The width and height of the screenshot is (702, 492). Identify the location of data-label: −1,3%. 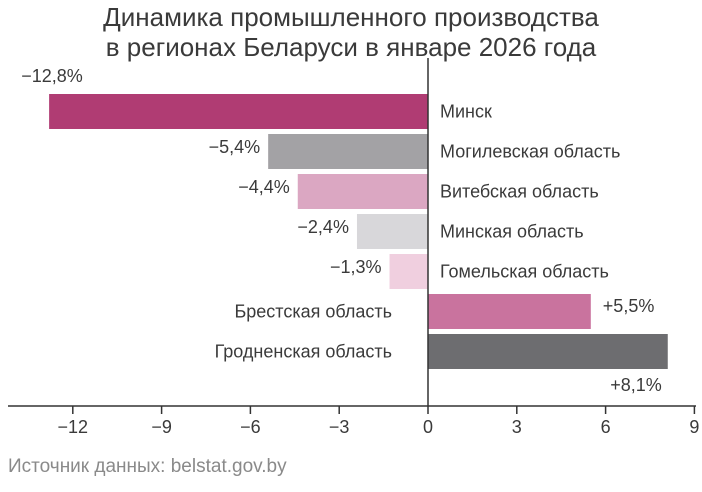
(356, 267).